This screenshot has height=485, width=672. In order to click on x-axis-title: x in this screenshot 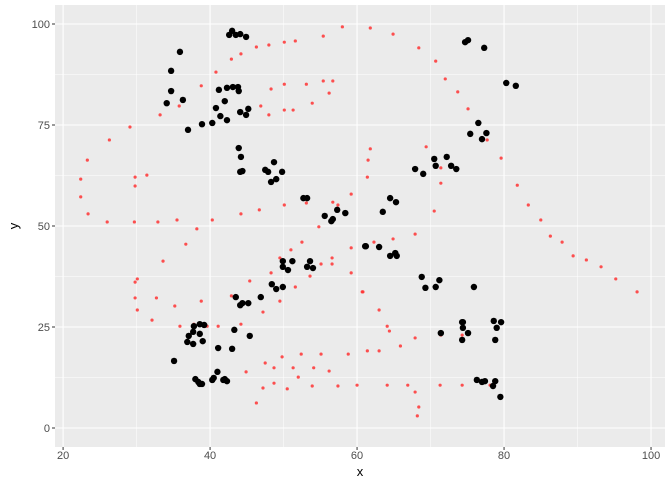, I will do `click(360, 471)`.